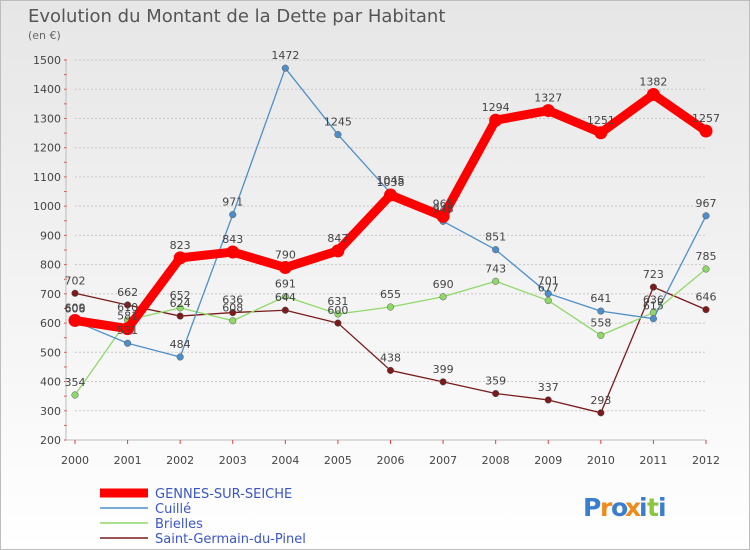 The width and height of the screenshot is (750, 550). I want to click on data-label: 823, so click(180, 245).